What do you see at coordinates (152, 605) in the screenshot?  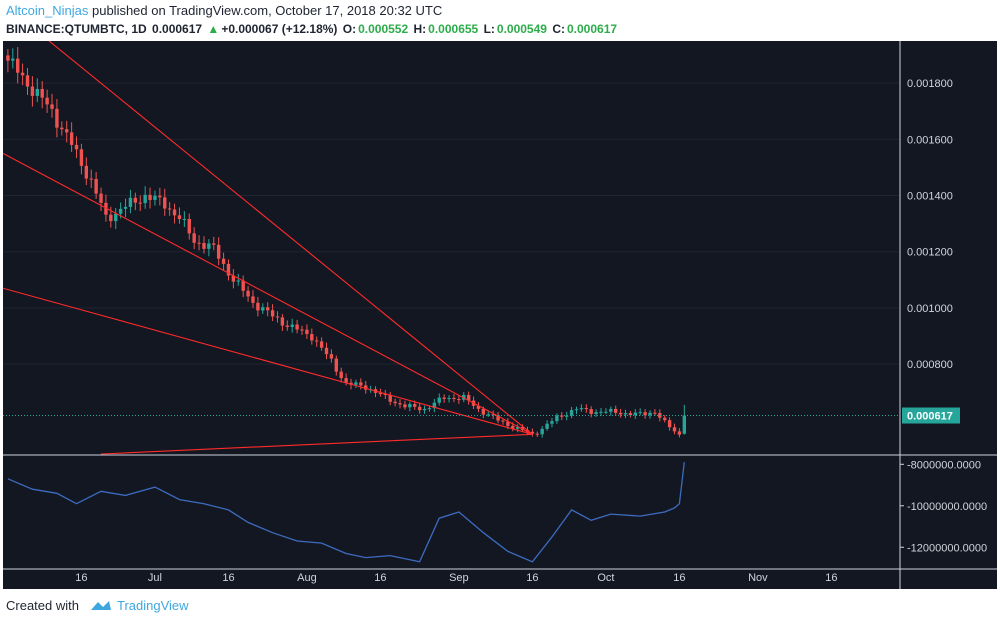 I see `tradingview-brand-link: TradingView` at bounding box center [152, 605].